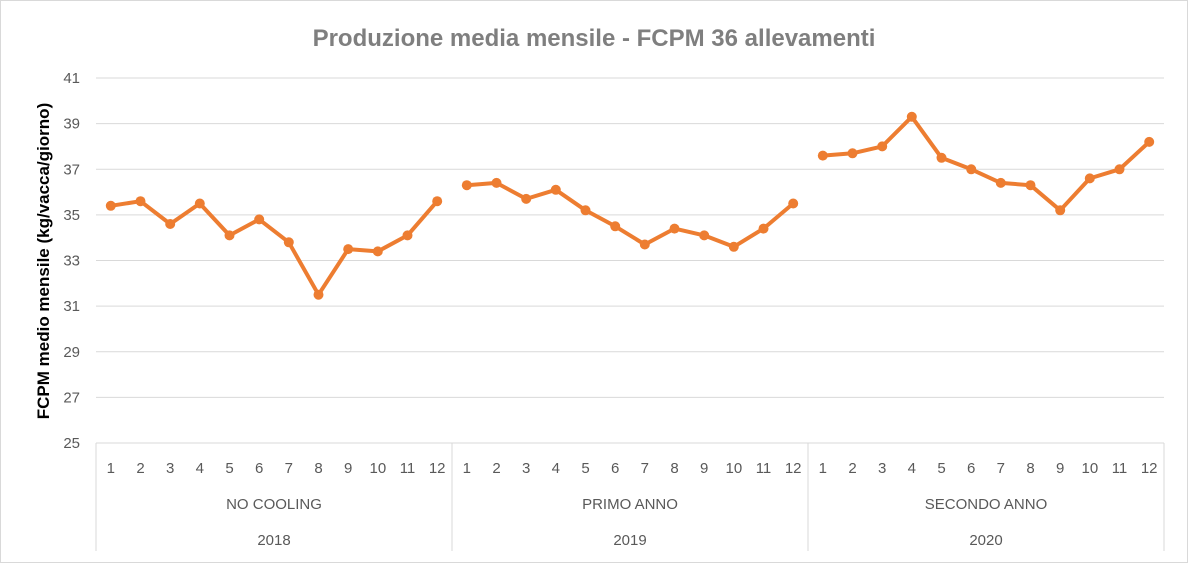  Describe the element at coordinates (630, 214) in the screenshot. I see `series-line-2019` at that location.